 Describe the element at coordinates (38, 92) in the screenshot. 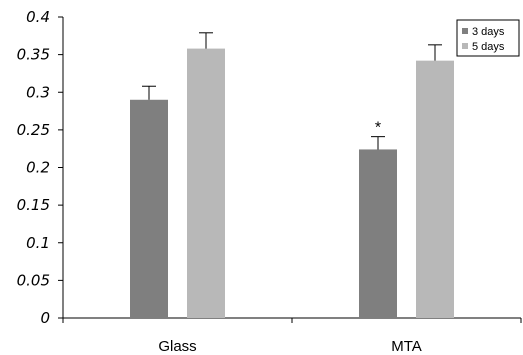

I see `y-tick-label: 0.3` at that location.